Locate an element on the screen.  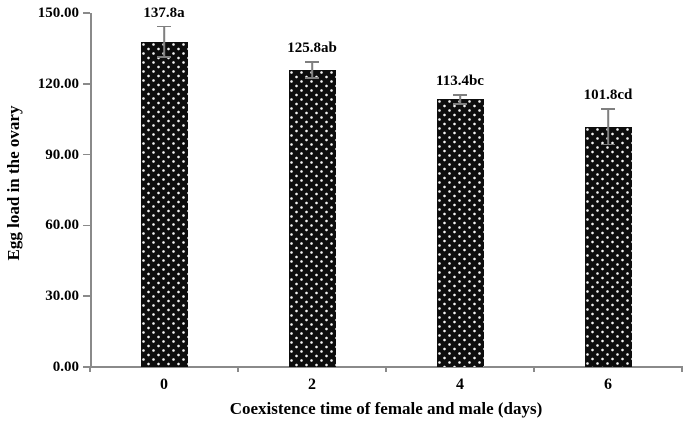
x-axis-category-label: 0 is located at coordinates (164, 384).